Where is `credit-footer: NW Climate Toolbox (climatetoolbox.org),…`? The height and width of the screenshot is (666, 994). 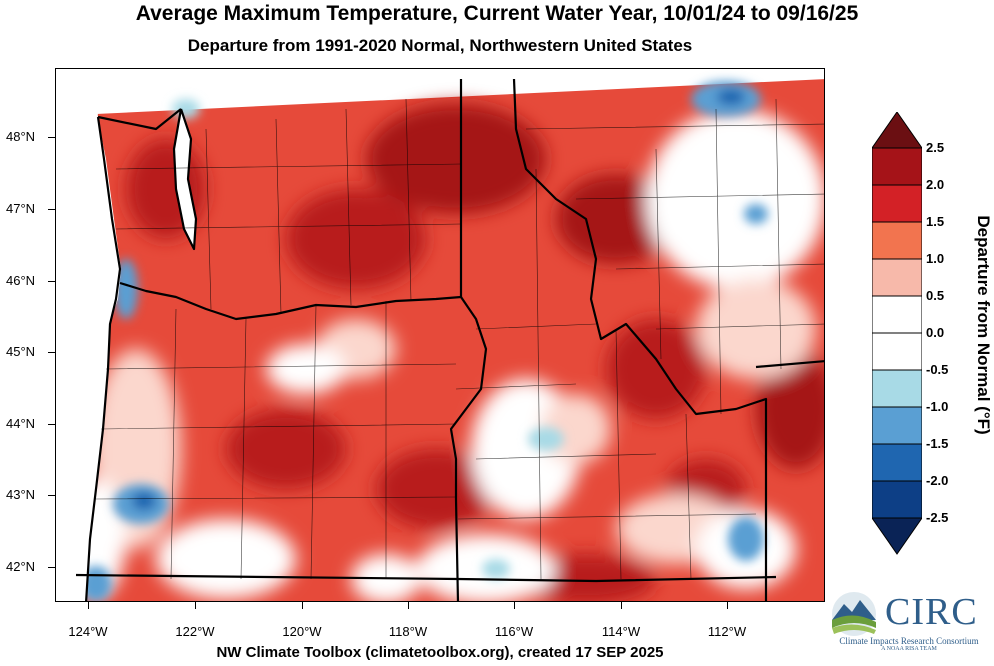 credit-footer: NW Climate Toolbox (climatetoolbox.org),… is located at coordinates (440, 652).